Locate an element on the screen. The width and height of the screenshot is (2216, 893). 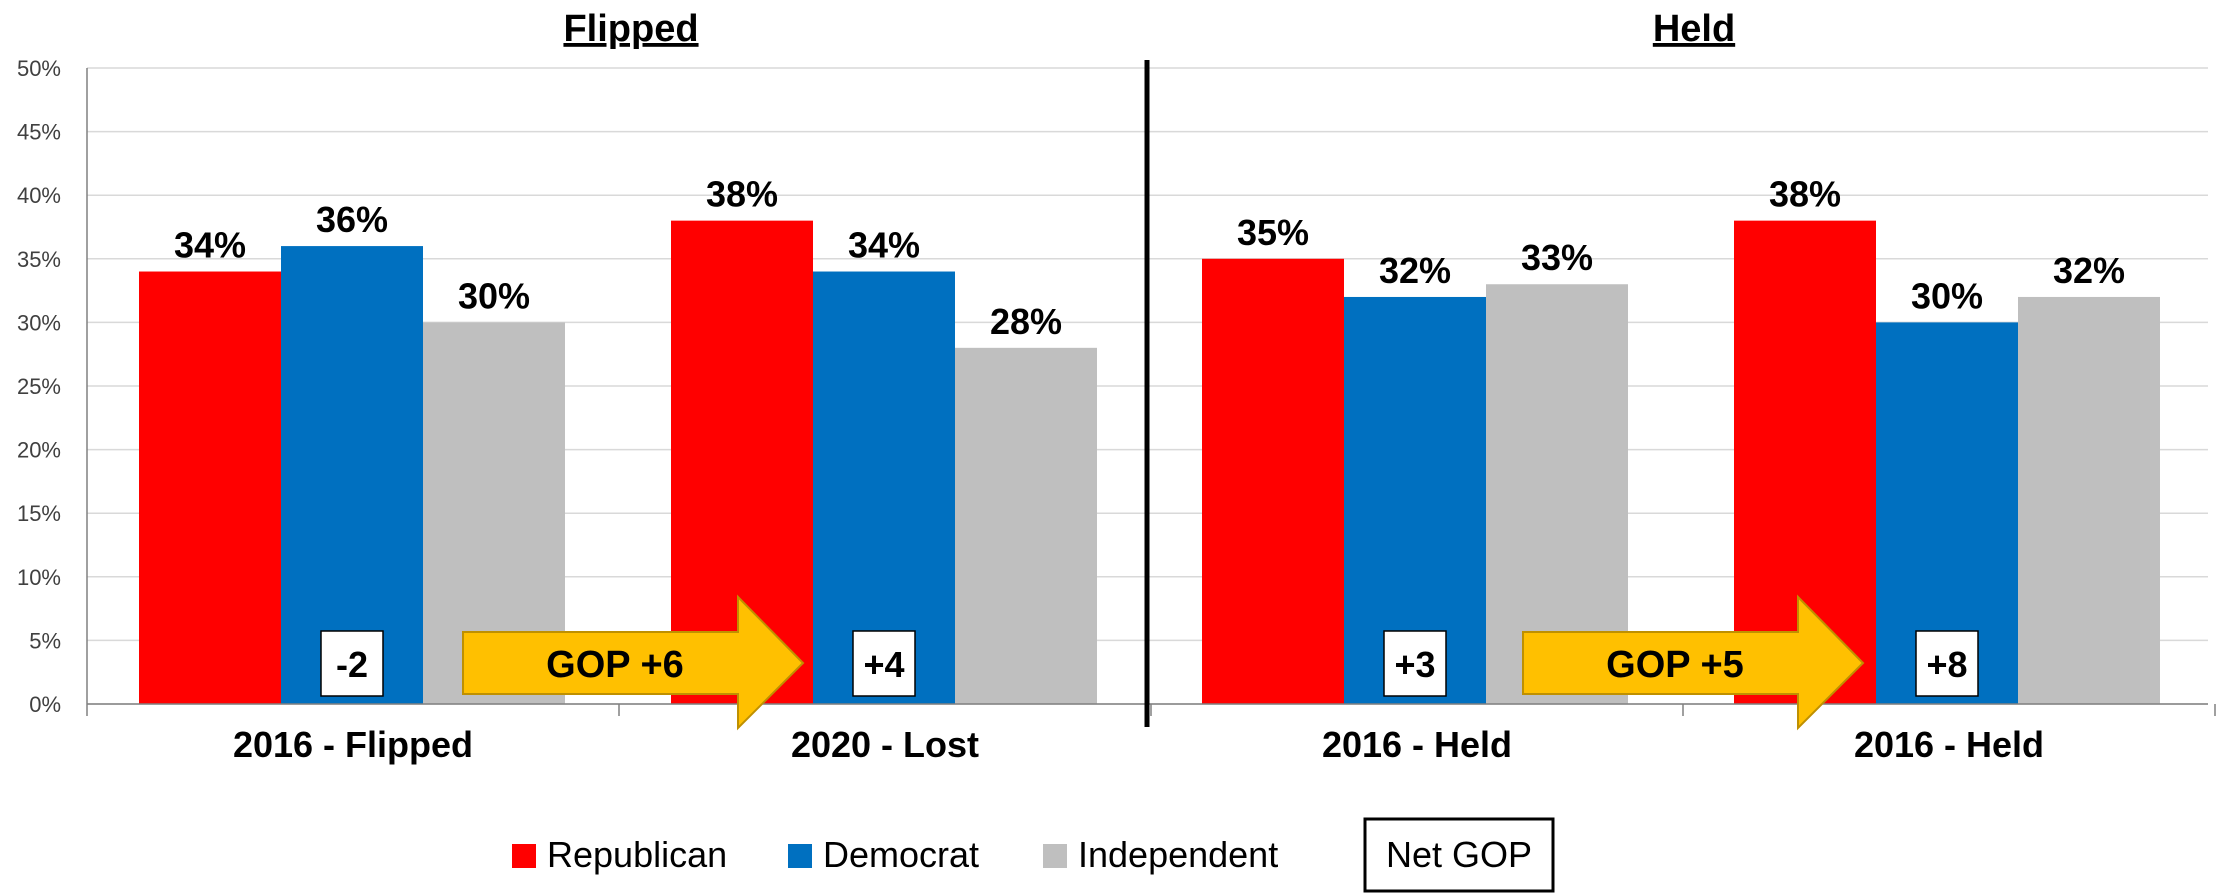
section-title: Flipped is located at coordinates (630, 29).